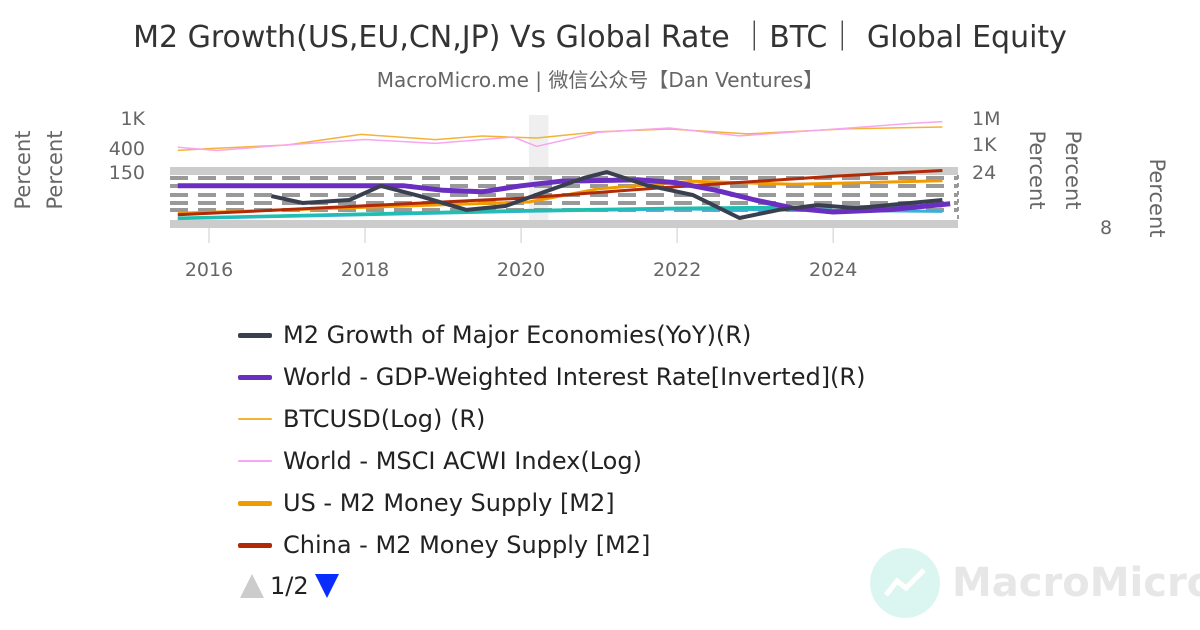 The width and height of the screenshot is (1200, 630). I want to click on legend-pager: 1/2, so click(289, 586).